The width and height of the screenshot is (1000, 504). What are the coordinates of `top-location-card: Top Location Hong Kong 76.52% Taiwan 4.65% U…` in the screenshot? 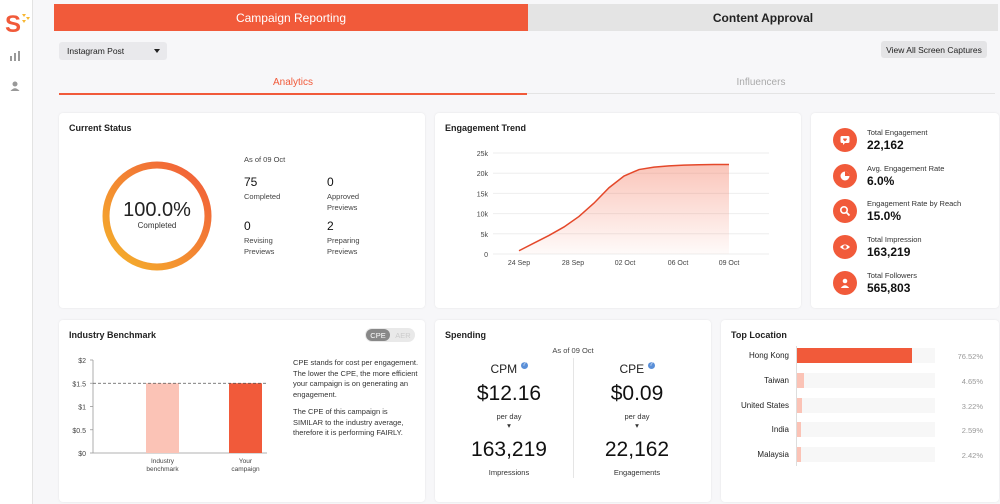 It's located at (860, 411).